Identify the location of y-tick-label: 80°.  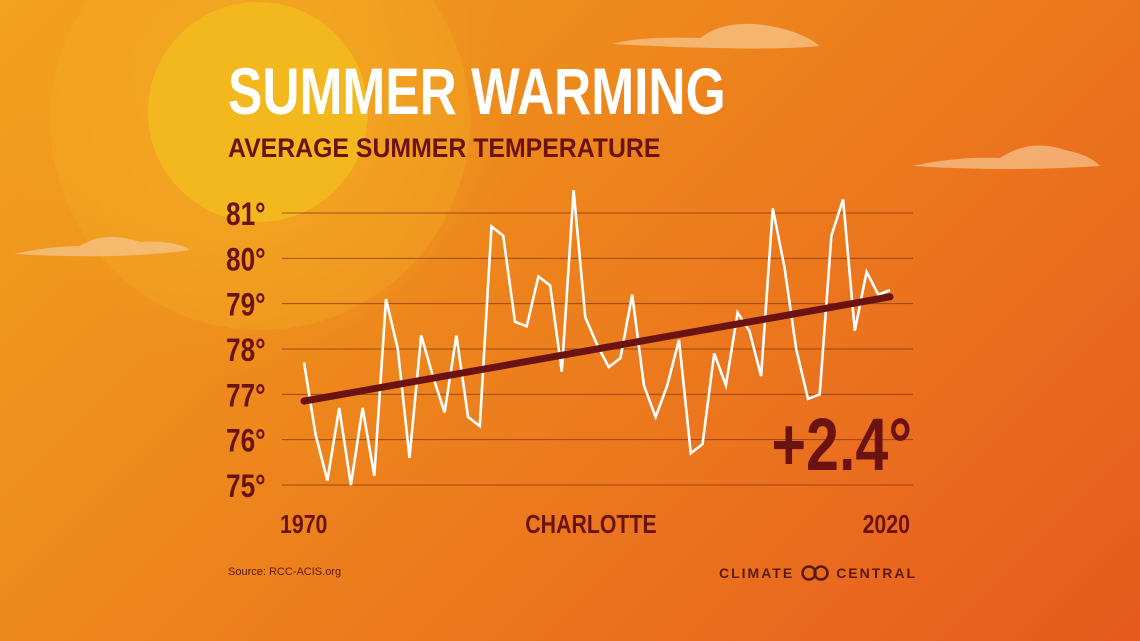
(246, 260).